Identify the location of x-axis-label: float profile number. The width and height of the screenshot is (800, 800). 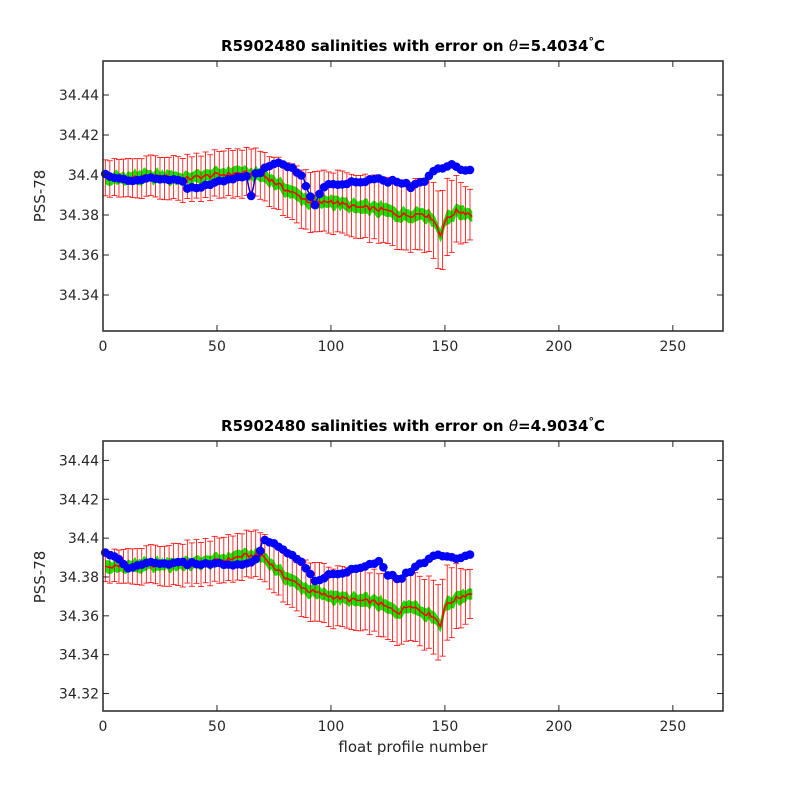
(413, 747).